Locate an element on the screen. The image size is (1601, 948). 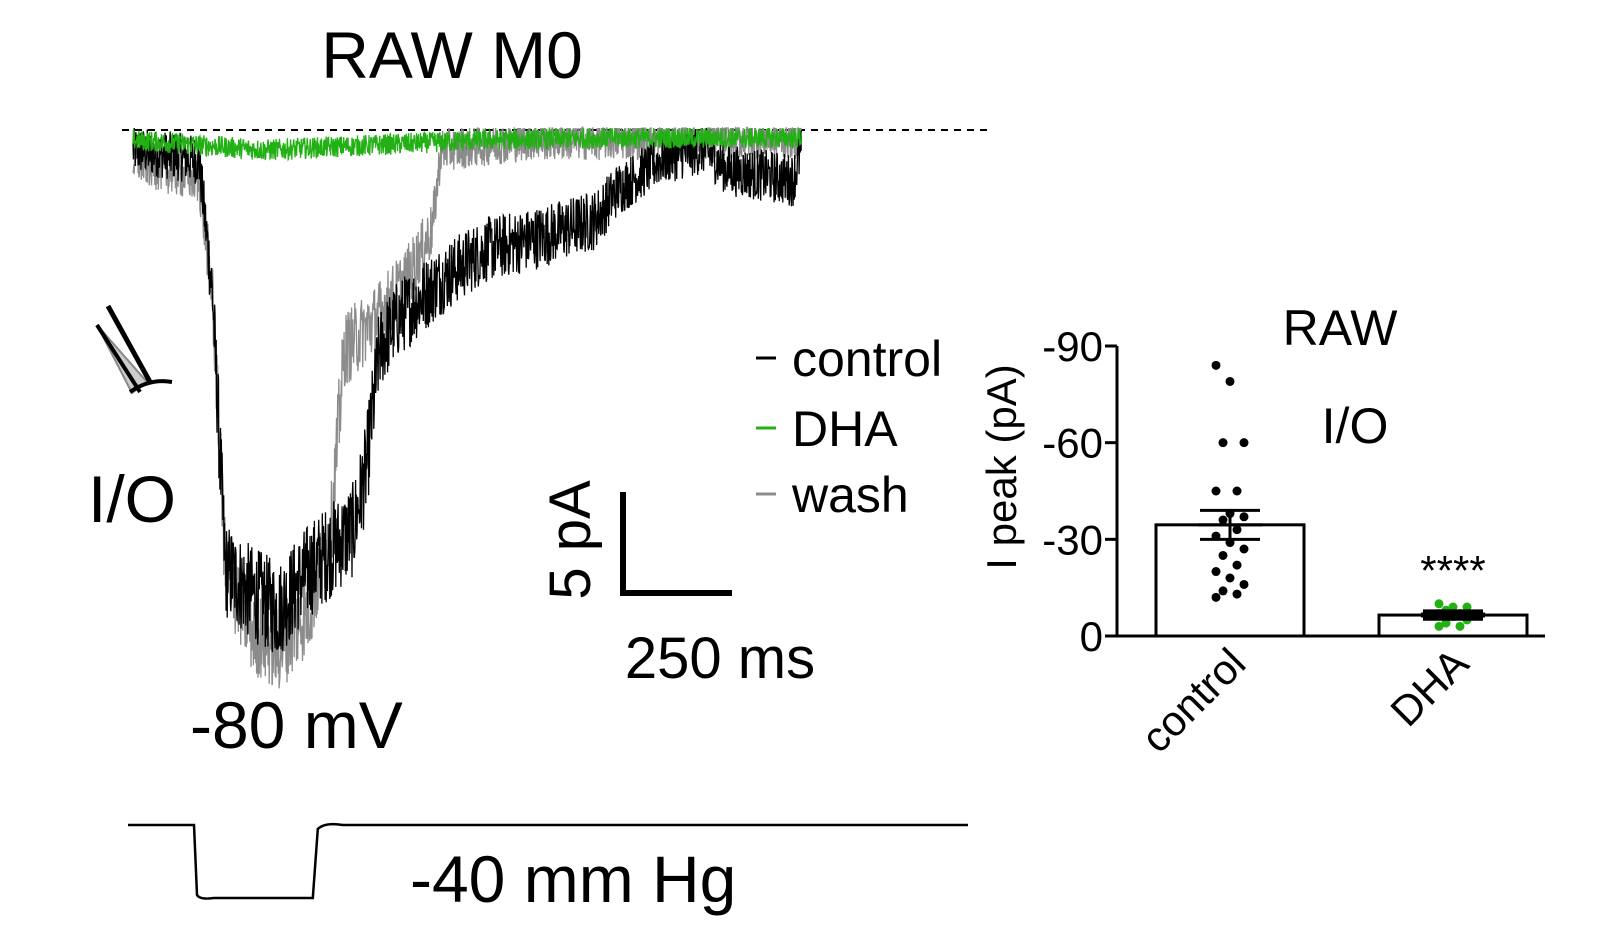
bar-chart-subtitle: I/O is located at coordinates (1355, 426).